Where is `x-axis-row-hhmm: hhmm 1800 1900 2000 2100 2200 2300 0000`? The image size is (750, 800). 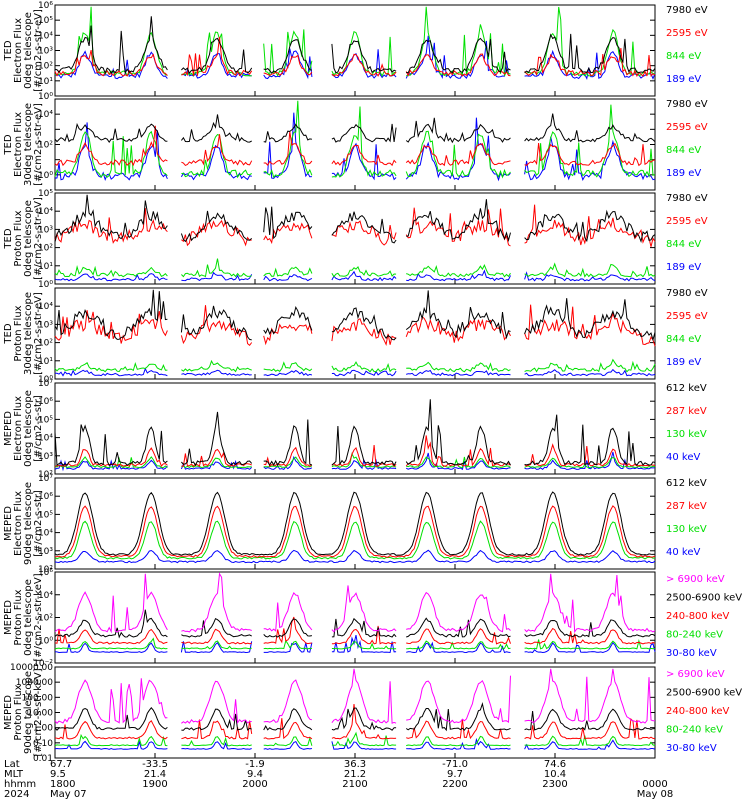 x-axis-row-hhmm: hhmm 1800 1900 2000 2100 2200 2300 0000 is located at coordinates (336, 784).